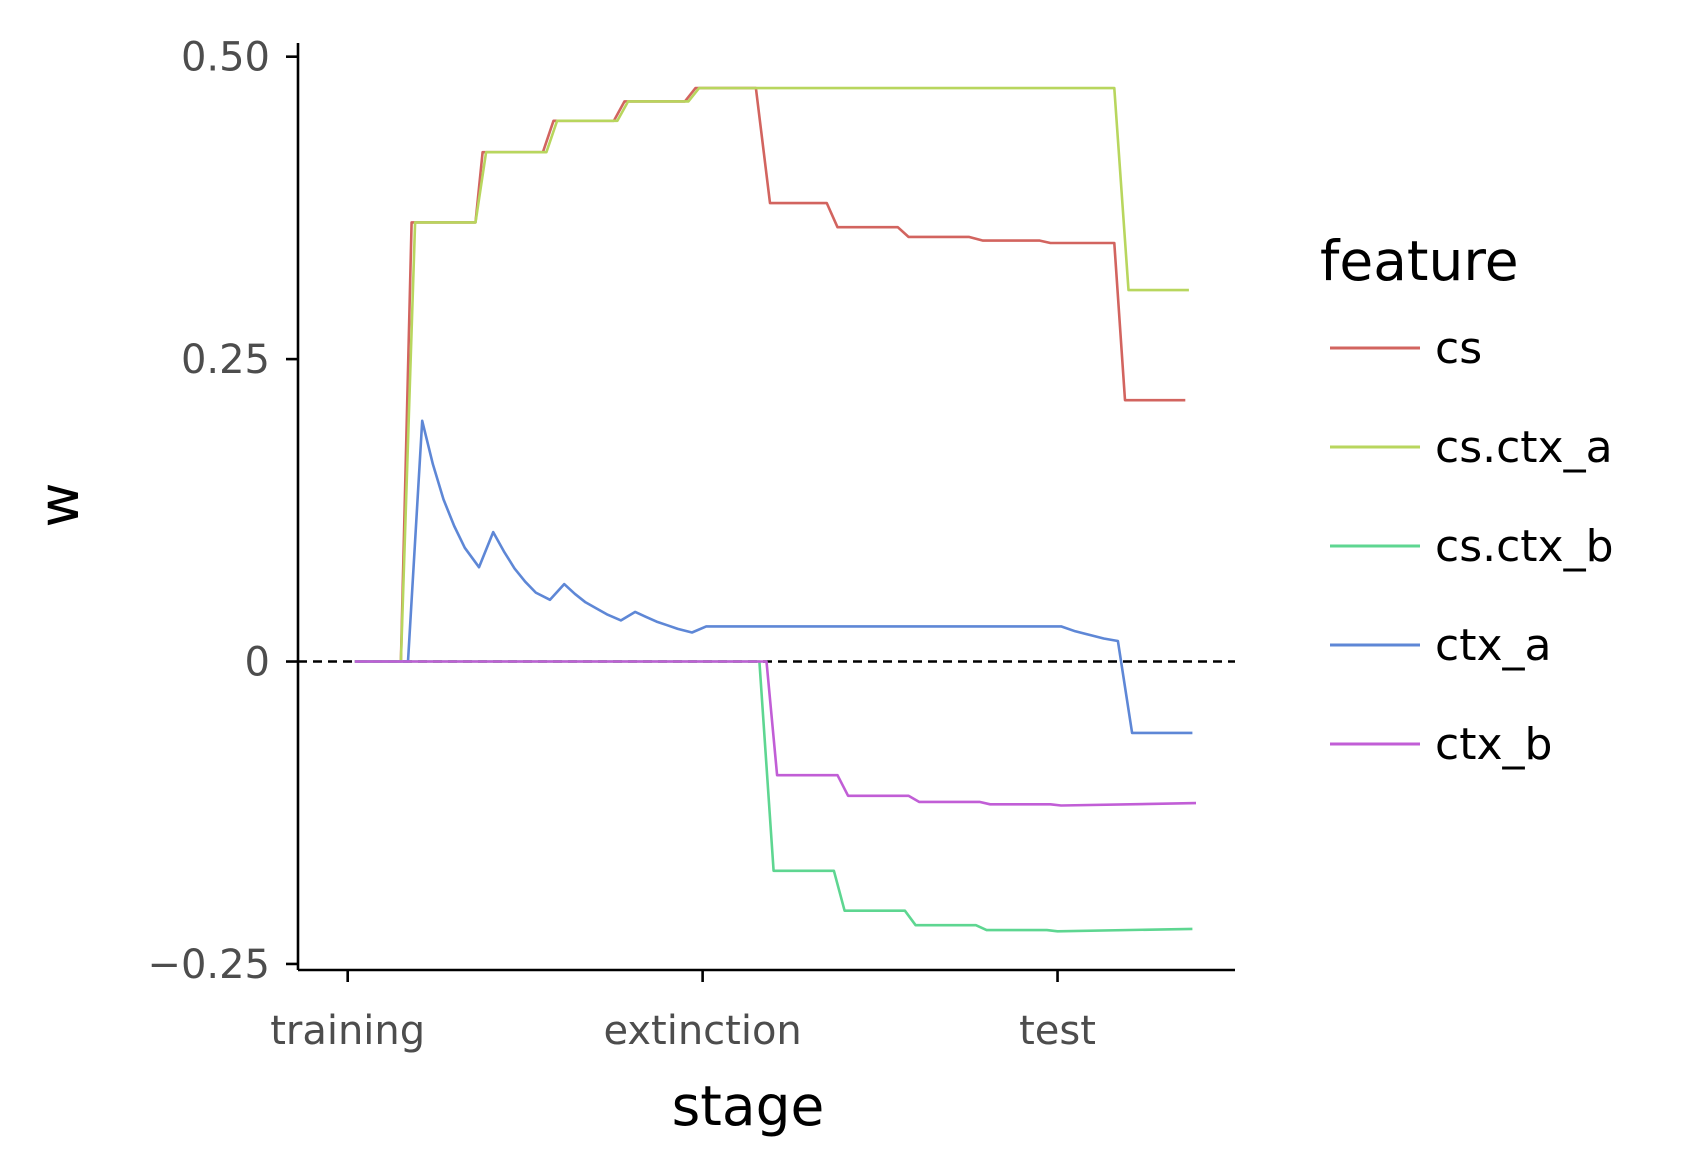  I want to click on legend-label: ctx_b, so click(1493, 744).